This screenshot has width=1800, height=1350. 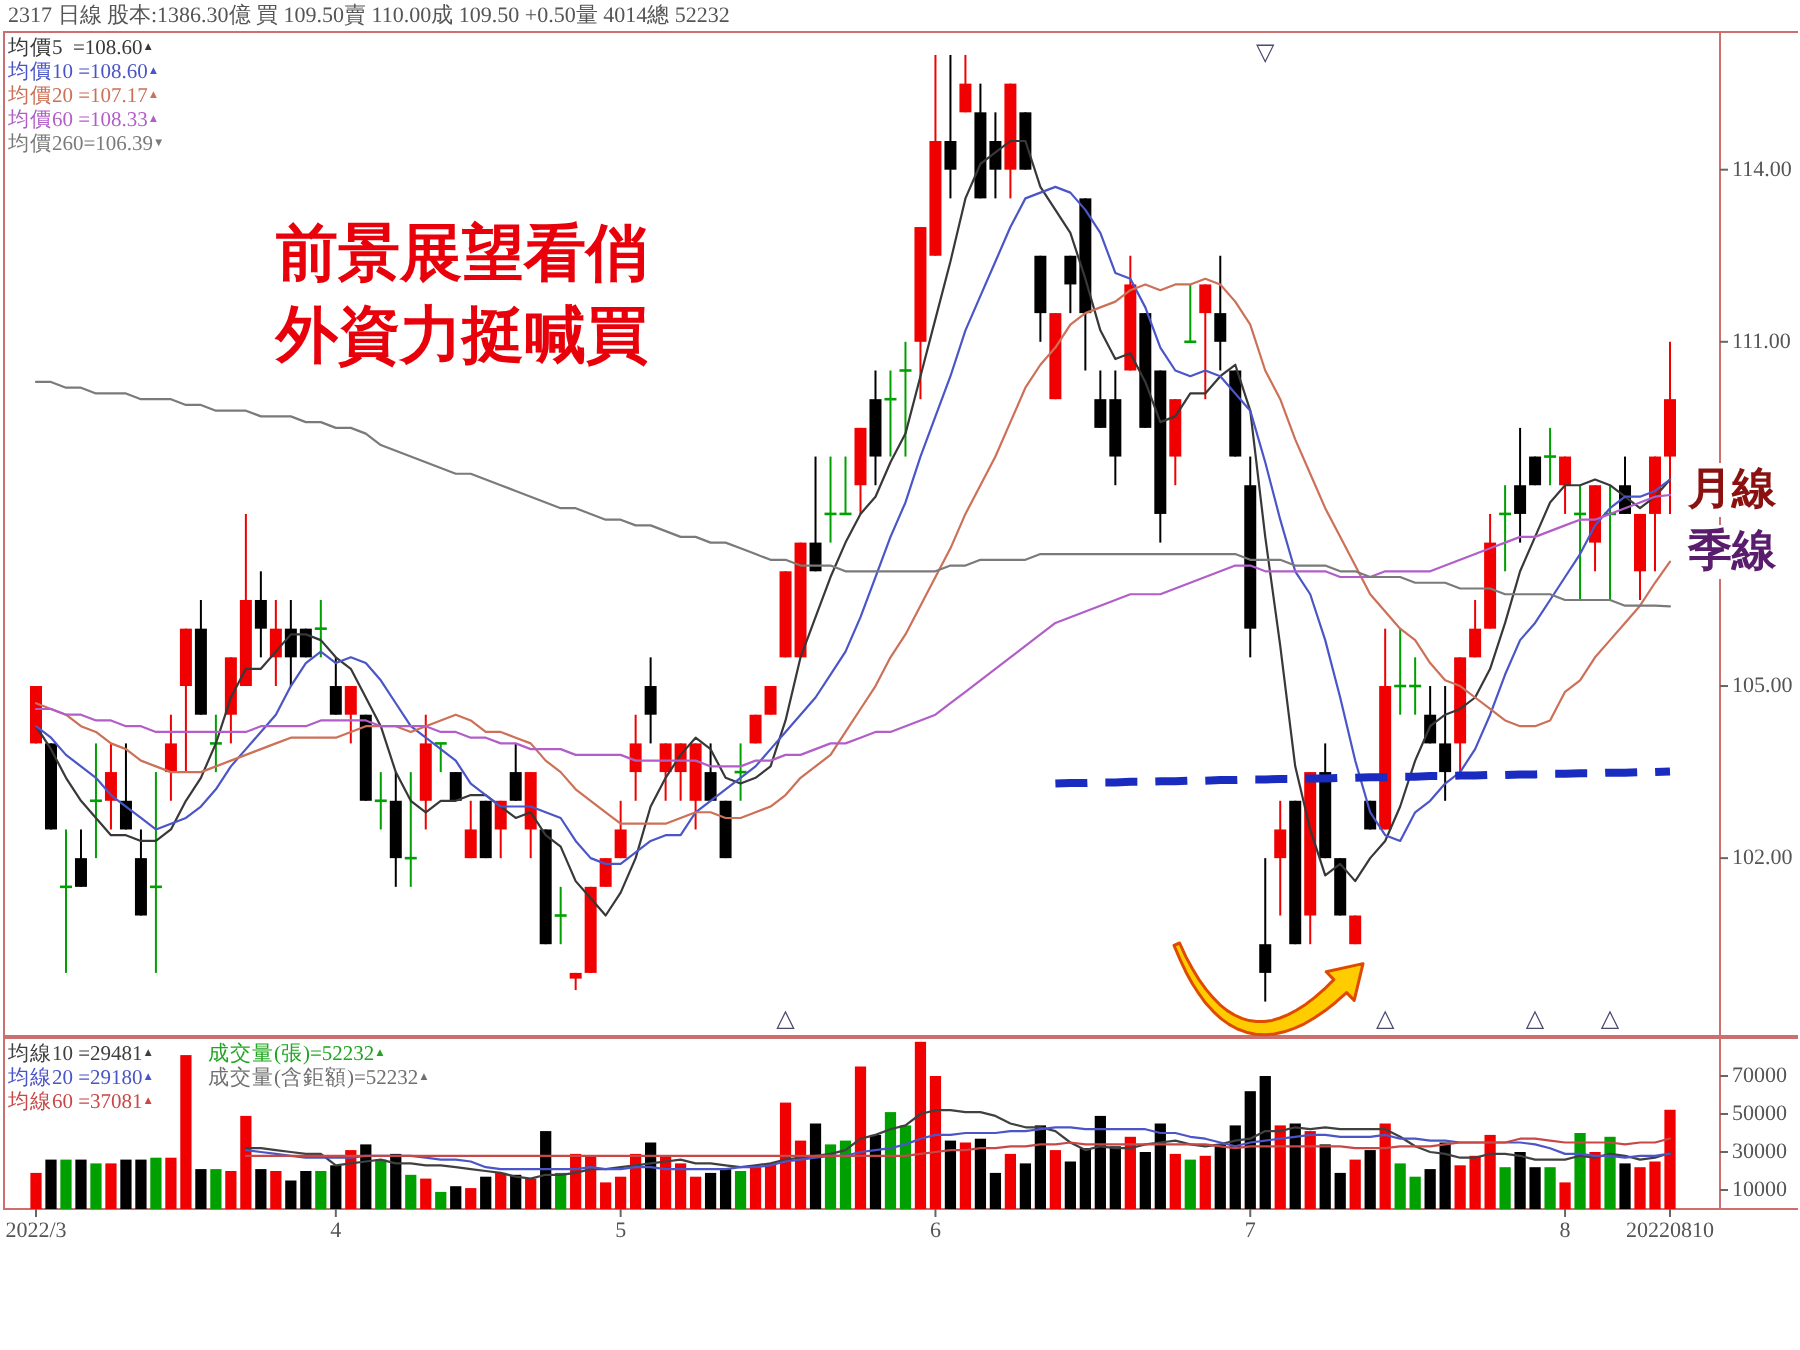 I want to click on x-tick-label: 4, so click(x=336, y=1231).